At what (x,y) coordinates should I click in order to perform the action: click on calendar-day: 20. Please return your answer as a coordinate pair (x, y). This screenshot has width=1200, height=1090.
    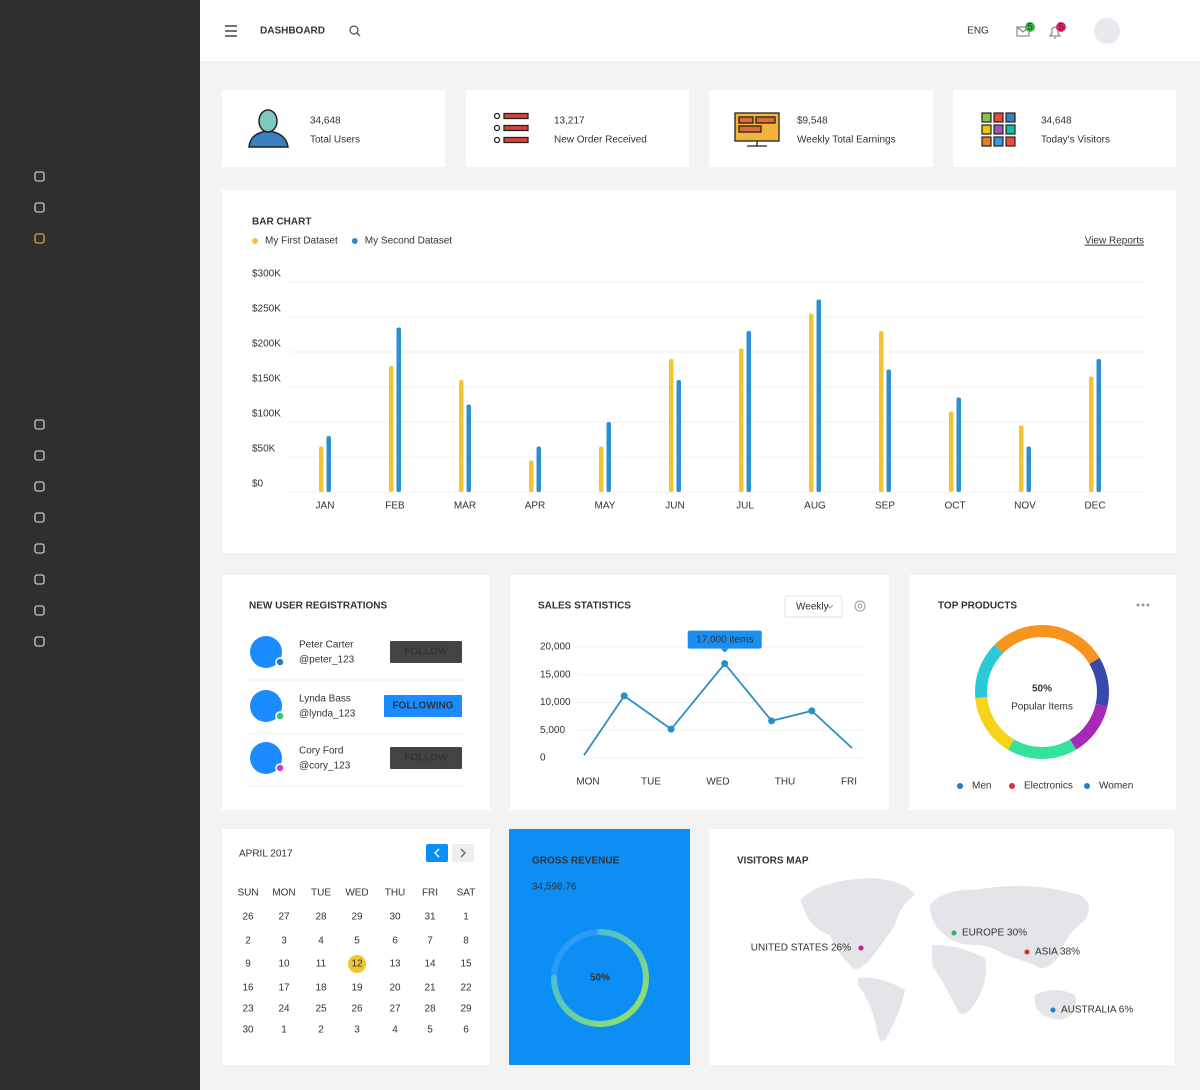
    Looking at the image, I should click on (395, 988).